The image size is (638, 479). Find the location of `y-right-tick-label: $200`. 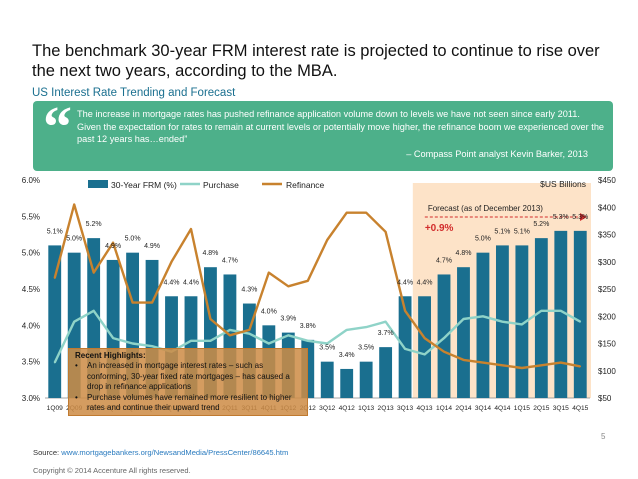

y-right-tick-label: $200 is located at coordinates (607, 316).